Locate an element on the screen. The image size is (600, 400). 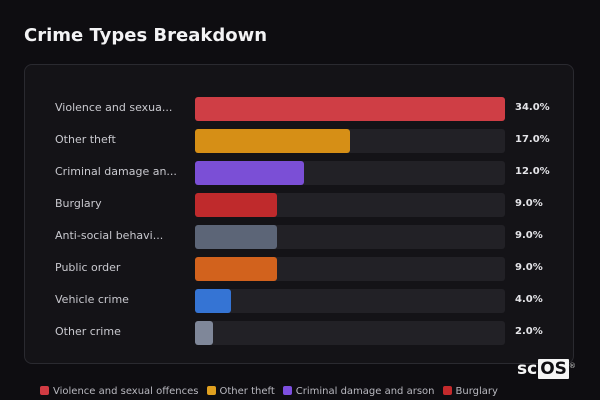
bar-row: Other crime 2.0% is located at coordinates (300, 332).